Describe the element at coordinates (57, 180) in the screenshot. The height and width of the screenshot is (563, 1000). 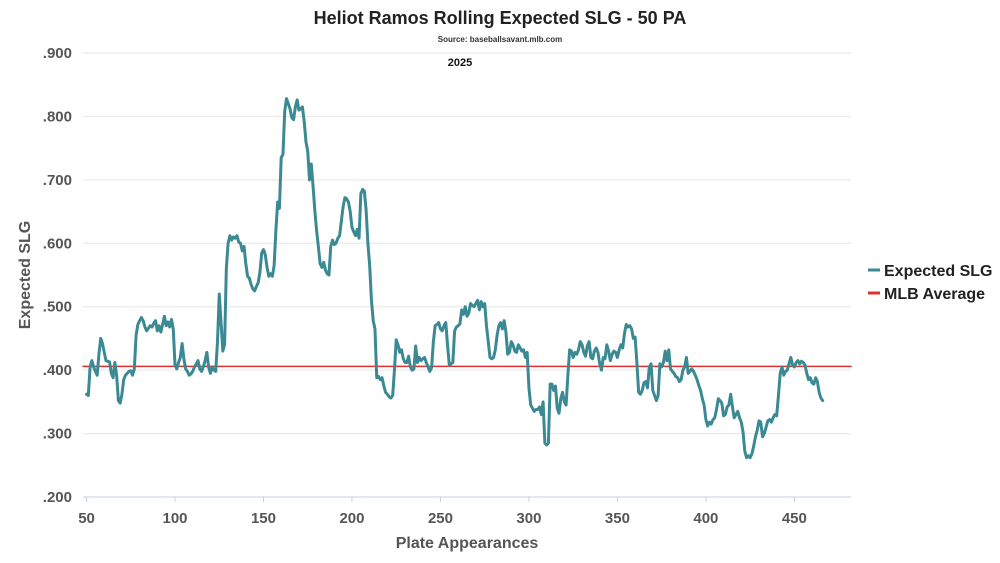
I see `y-tick-label: .700` at that location.